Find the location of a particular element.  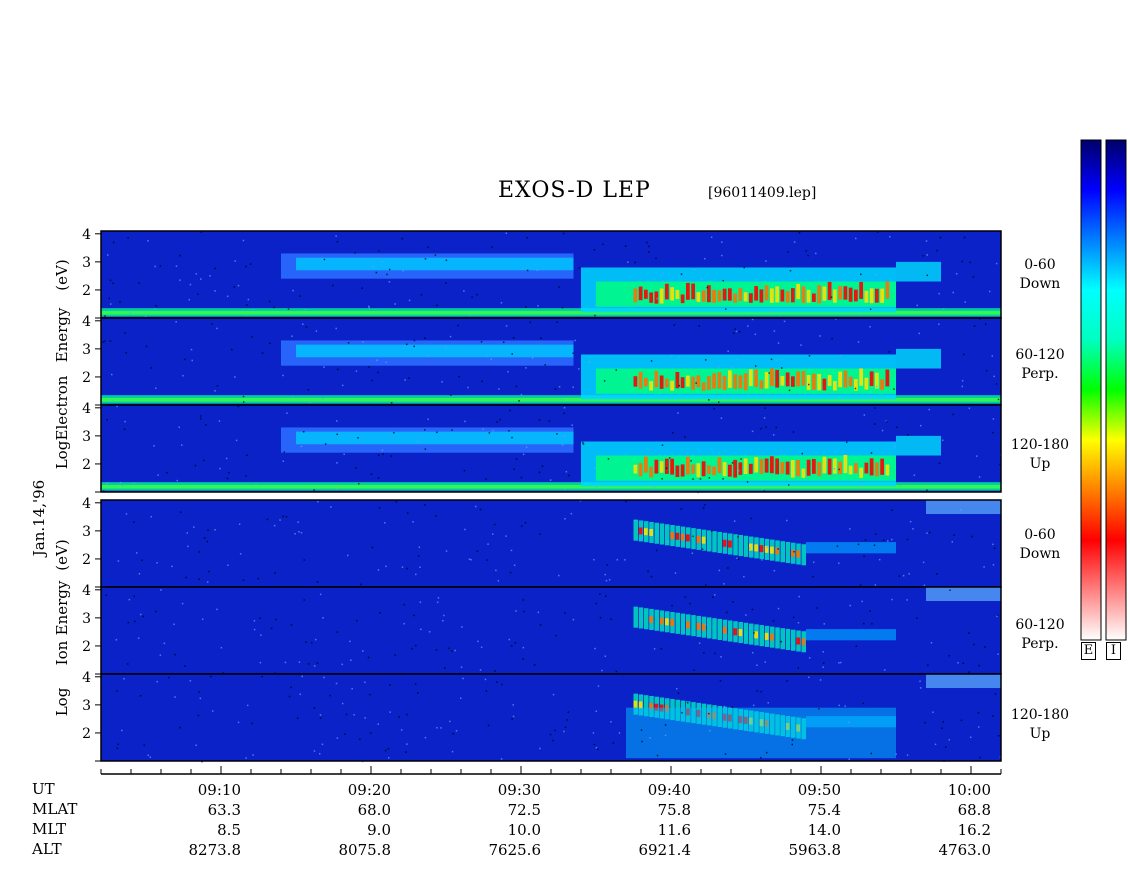

electron-trapped-core is located at coordinates (435, 351).